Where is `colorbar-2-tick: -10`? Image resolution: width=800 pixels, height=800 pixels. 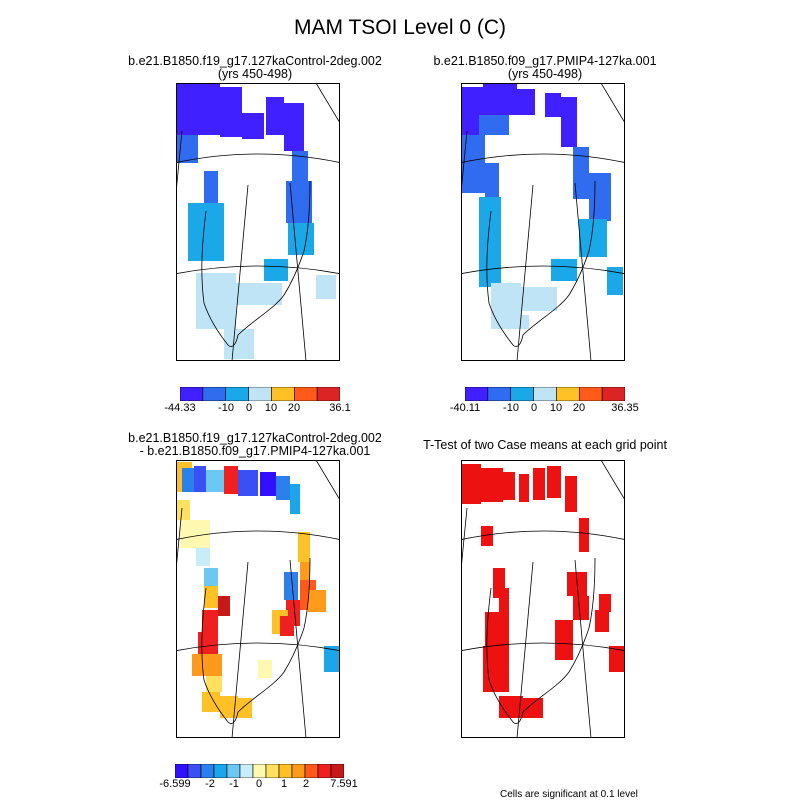 colorbar-2-tick: -10 is located at coordinates (511, 408).